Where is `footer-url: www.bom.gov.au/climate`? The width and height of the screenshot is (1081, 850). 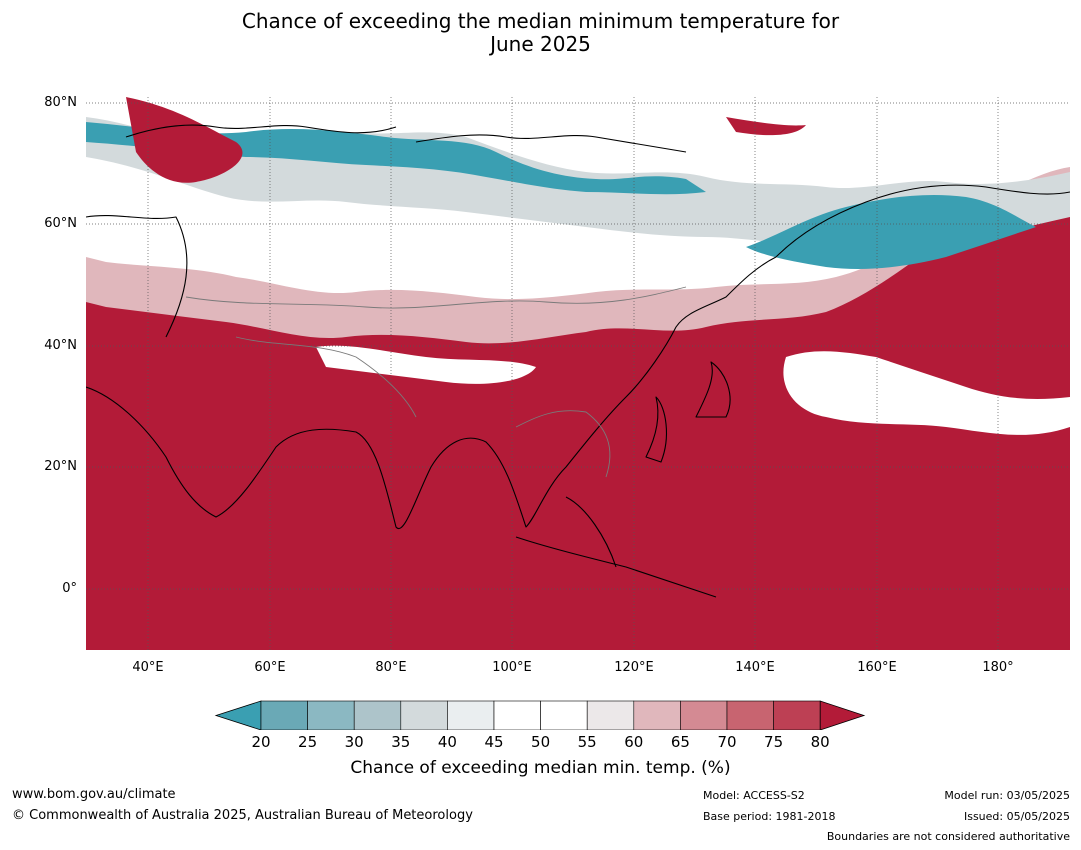 footer-url: www.bom.gov.au/climate is located at coordinates (94, 794).